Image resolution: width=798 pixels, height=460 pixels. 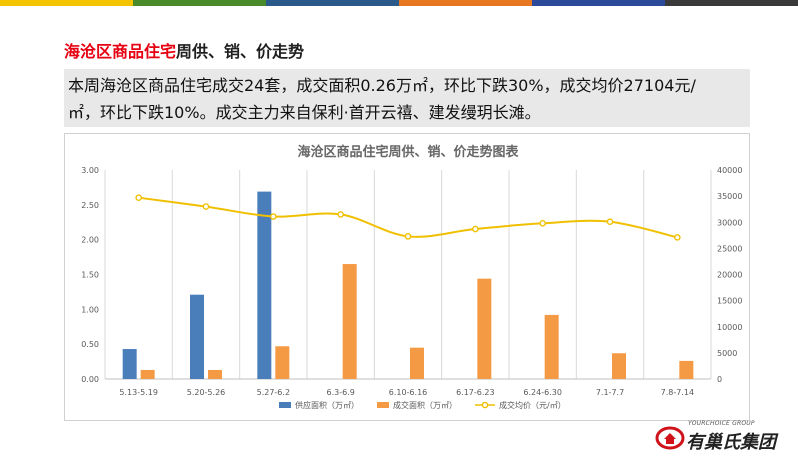 What do you see at coordinates (729, 222) in the screenshot?
I see `y-right-tick-label: 30000` at bounding box center [729, 222].